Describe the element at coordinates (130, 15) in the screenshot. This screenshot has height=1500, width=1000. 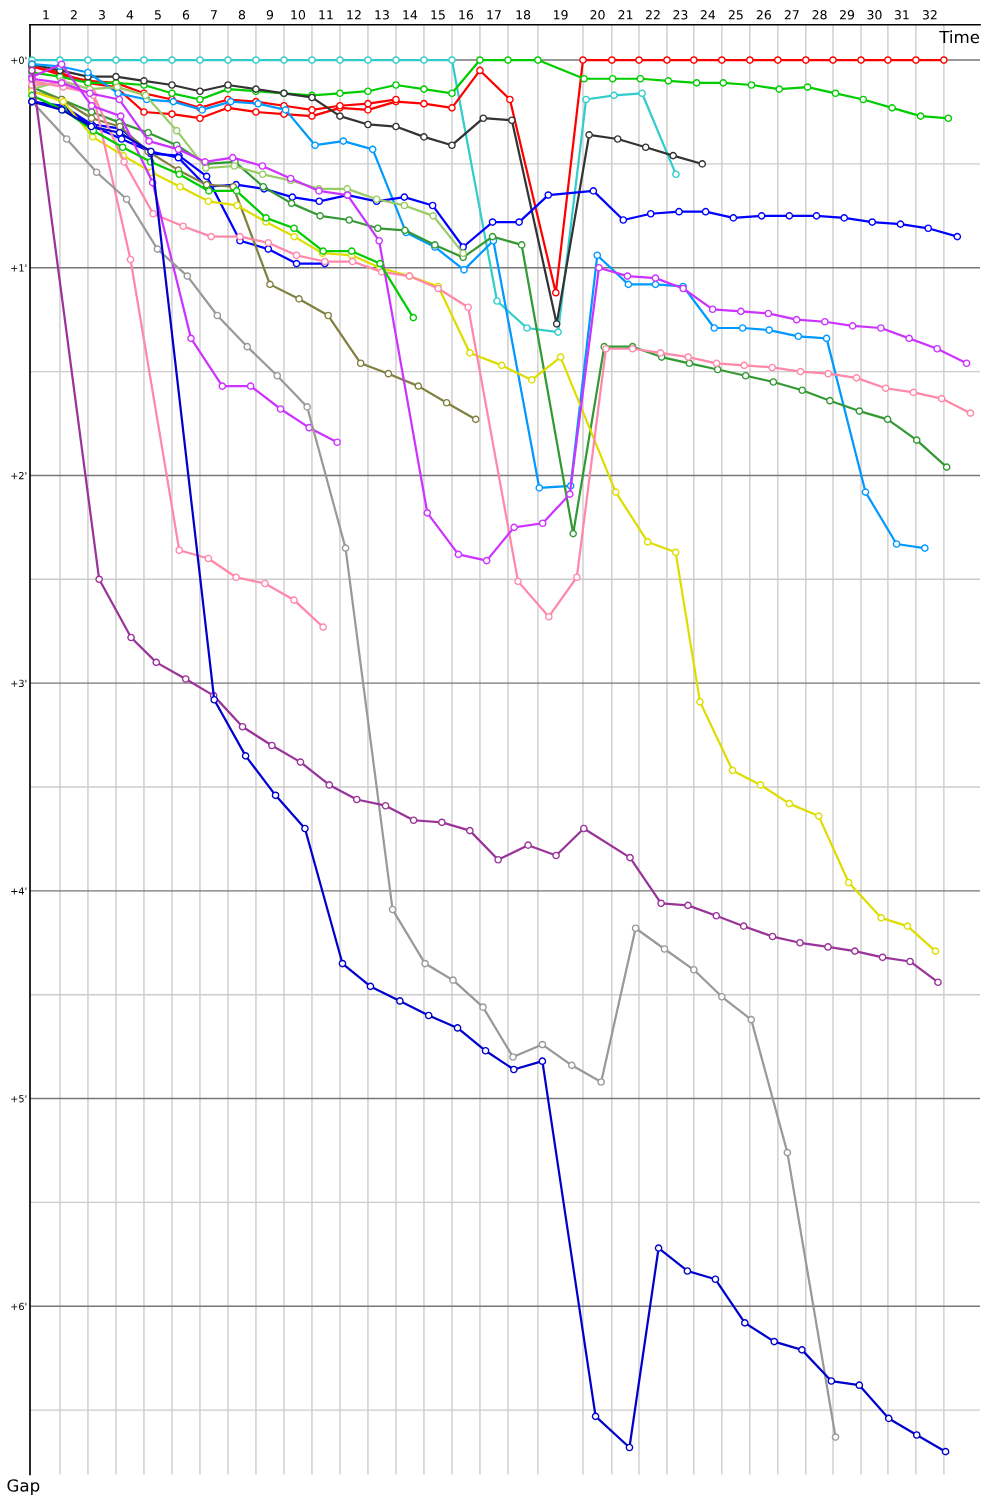
I see `x-tick-label: 4` at that location.